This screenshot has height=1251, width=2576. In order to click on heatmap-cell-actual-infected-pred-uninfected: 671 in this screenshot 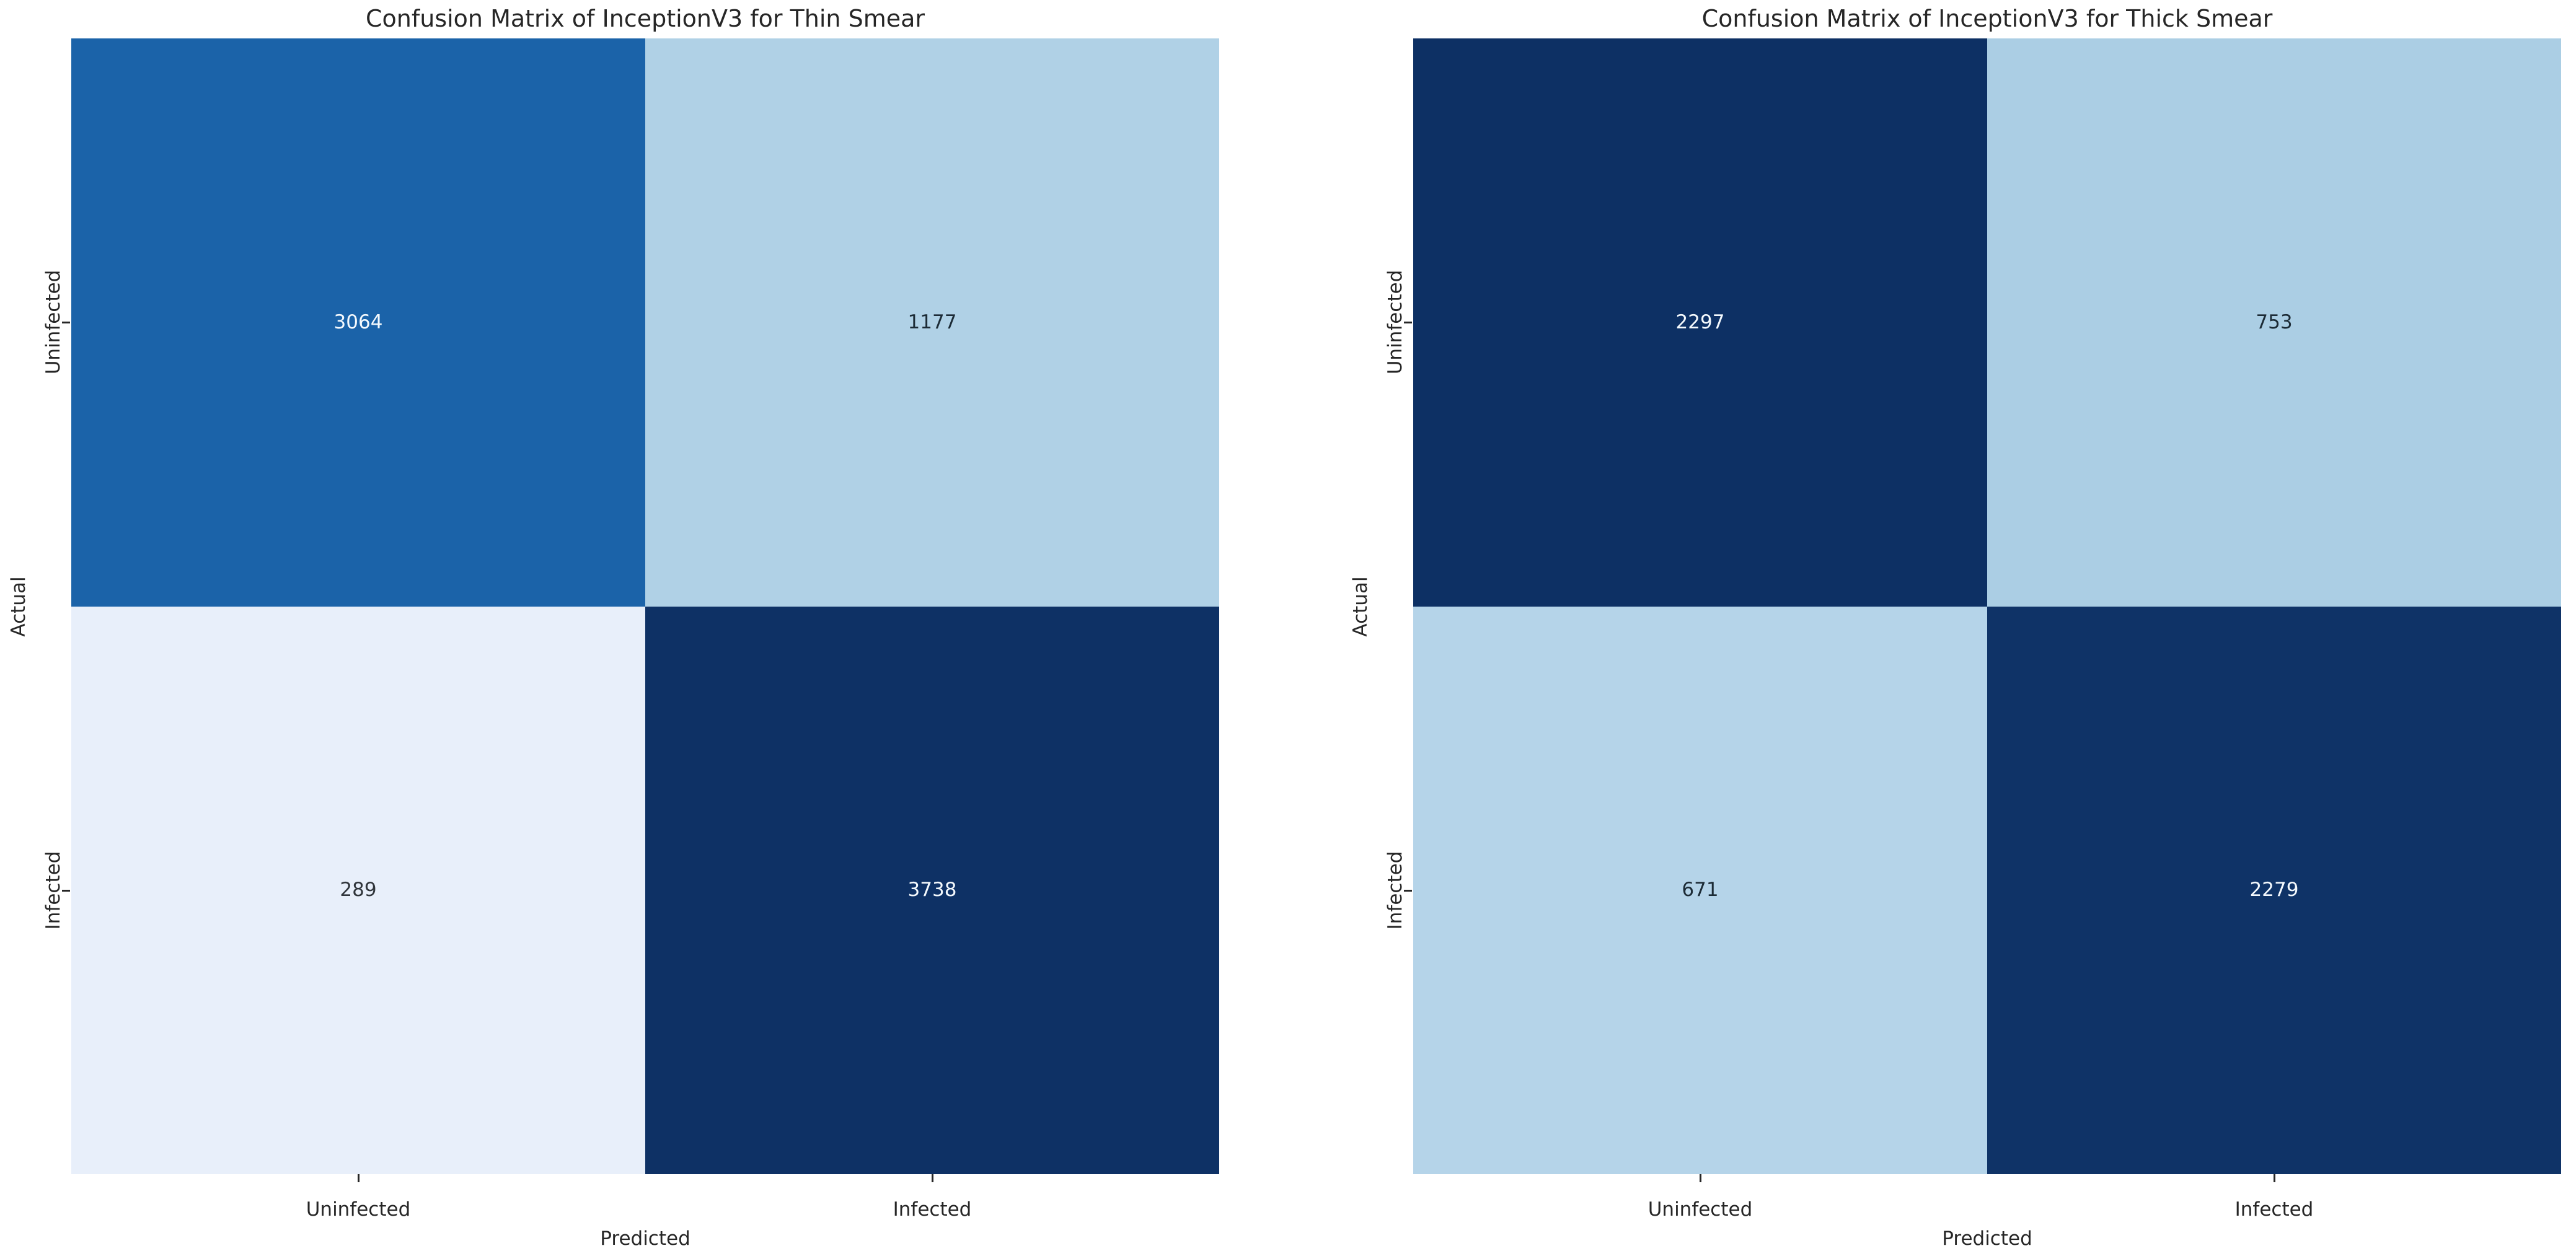, I will do `click(1700, 890)`.